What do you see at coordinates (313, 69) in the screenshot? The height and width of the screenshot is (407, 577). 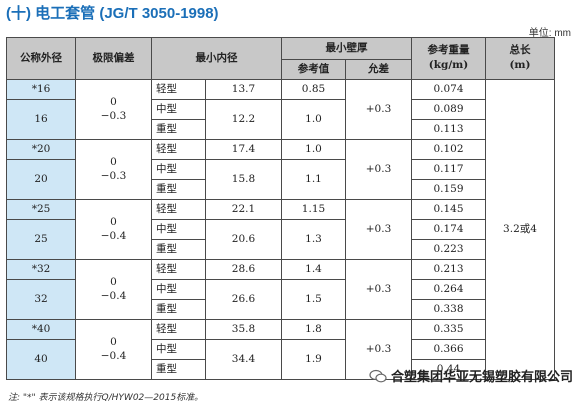 I see `header-ref-value: 参考值` at bounding box center [313, 69].